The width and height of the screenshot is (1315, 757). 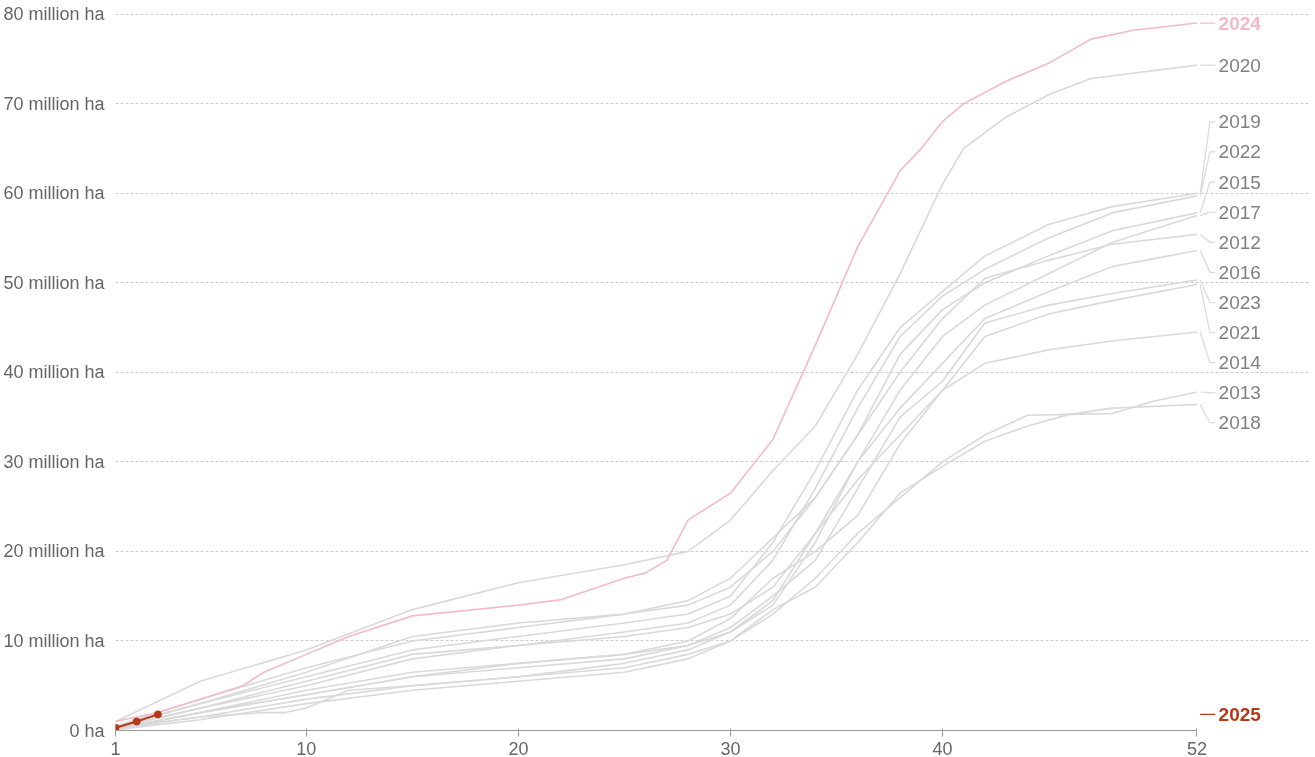 I want to click on legend-label: 2023, so click(x=1239, y=302).